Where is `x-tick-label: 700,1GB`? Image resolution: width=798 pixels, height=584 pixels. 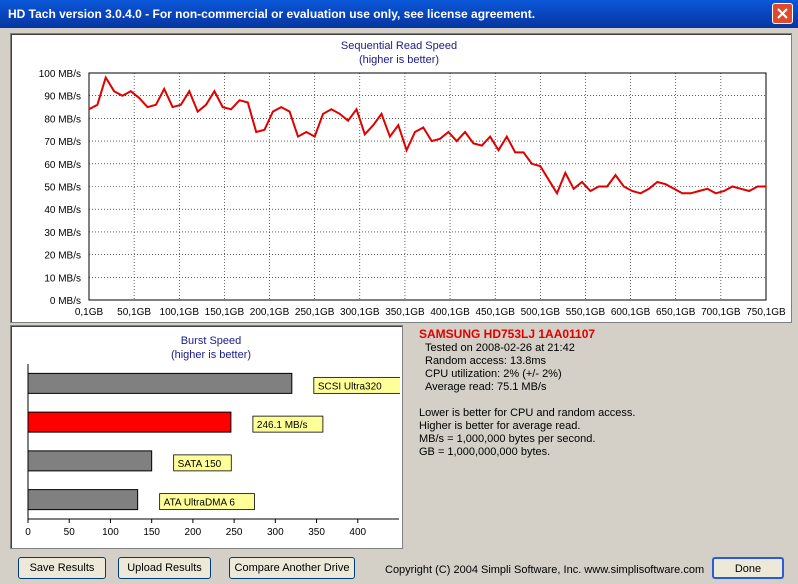
x-tick-label: 700,1GB is located at coordinates (721, 312).